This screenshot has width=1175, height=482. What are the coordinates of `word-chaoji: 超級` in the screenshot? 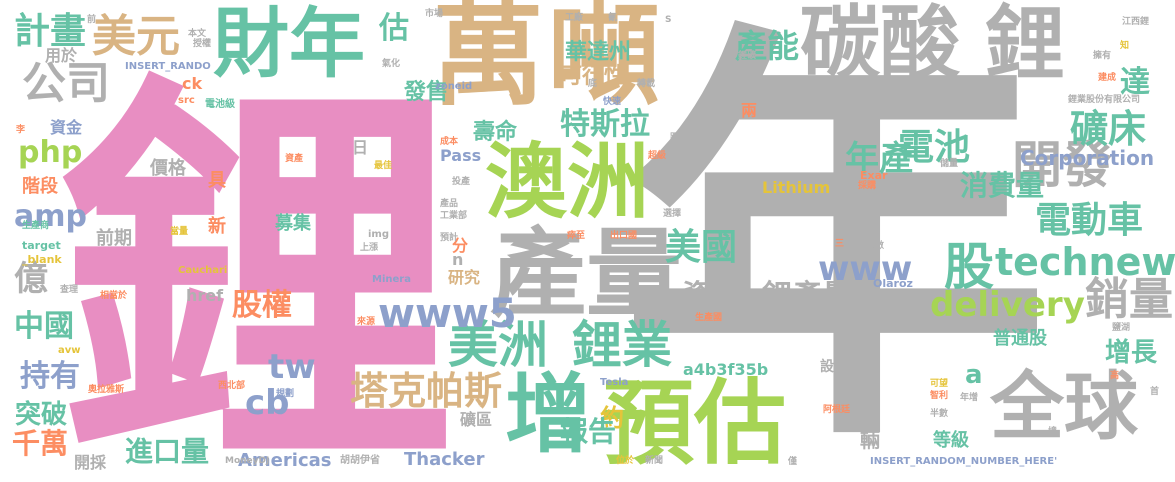 It's located at (657, 156).